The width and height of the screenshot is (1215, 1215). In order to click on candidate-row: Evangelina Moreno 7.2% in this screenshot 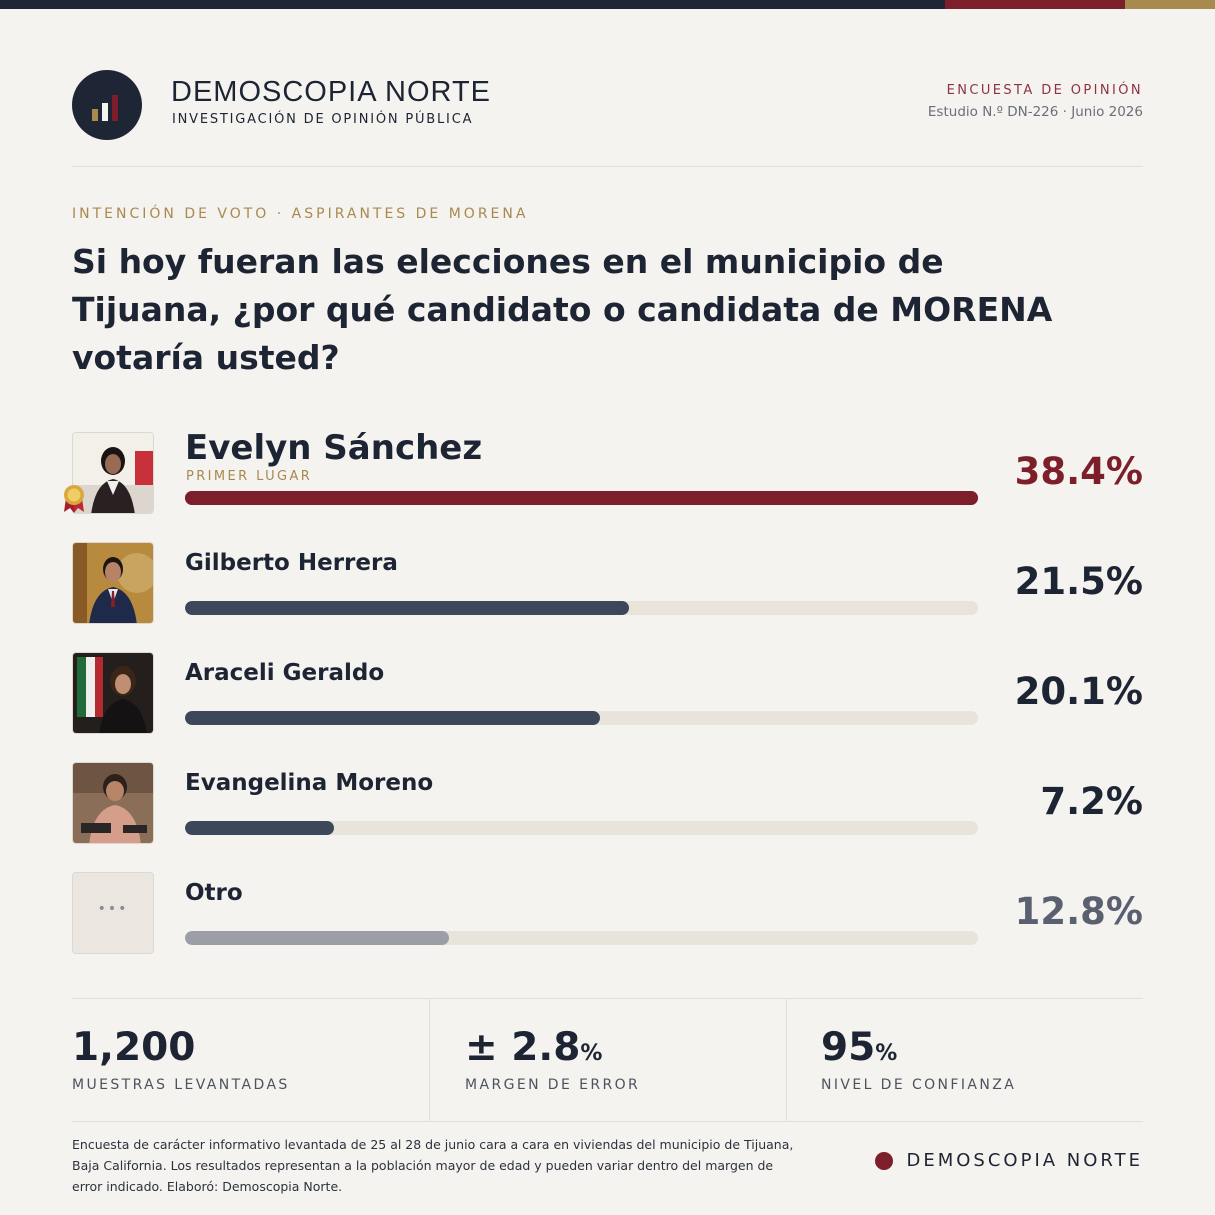, I will do `click(607, 804)`.